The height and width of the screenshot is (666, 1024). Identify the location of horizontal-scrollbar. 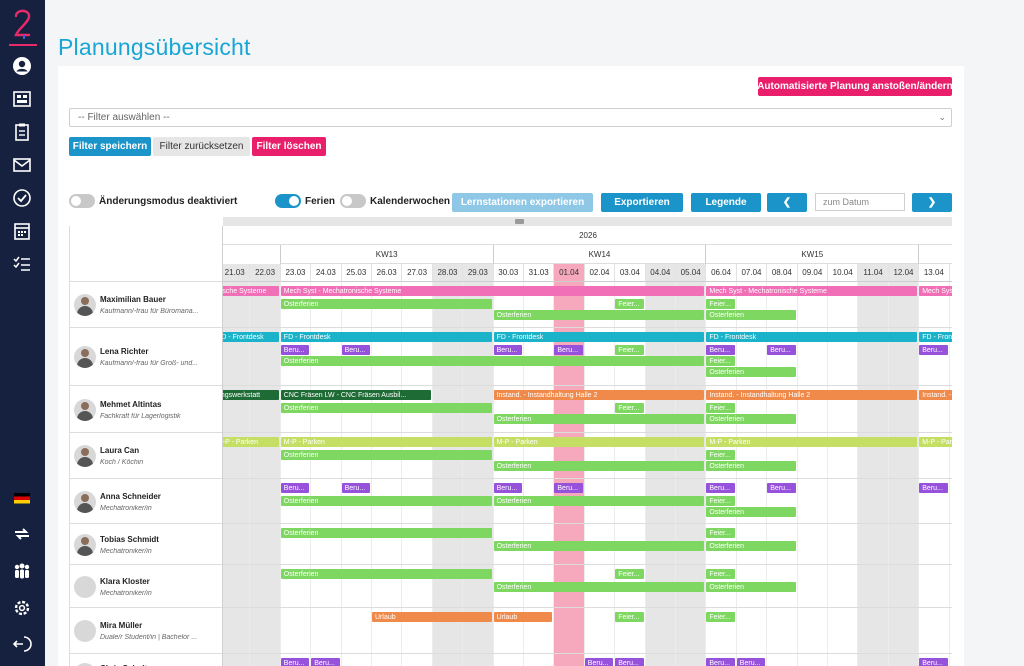
(587, 221).